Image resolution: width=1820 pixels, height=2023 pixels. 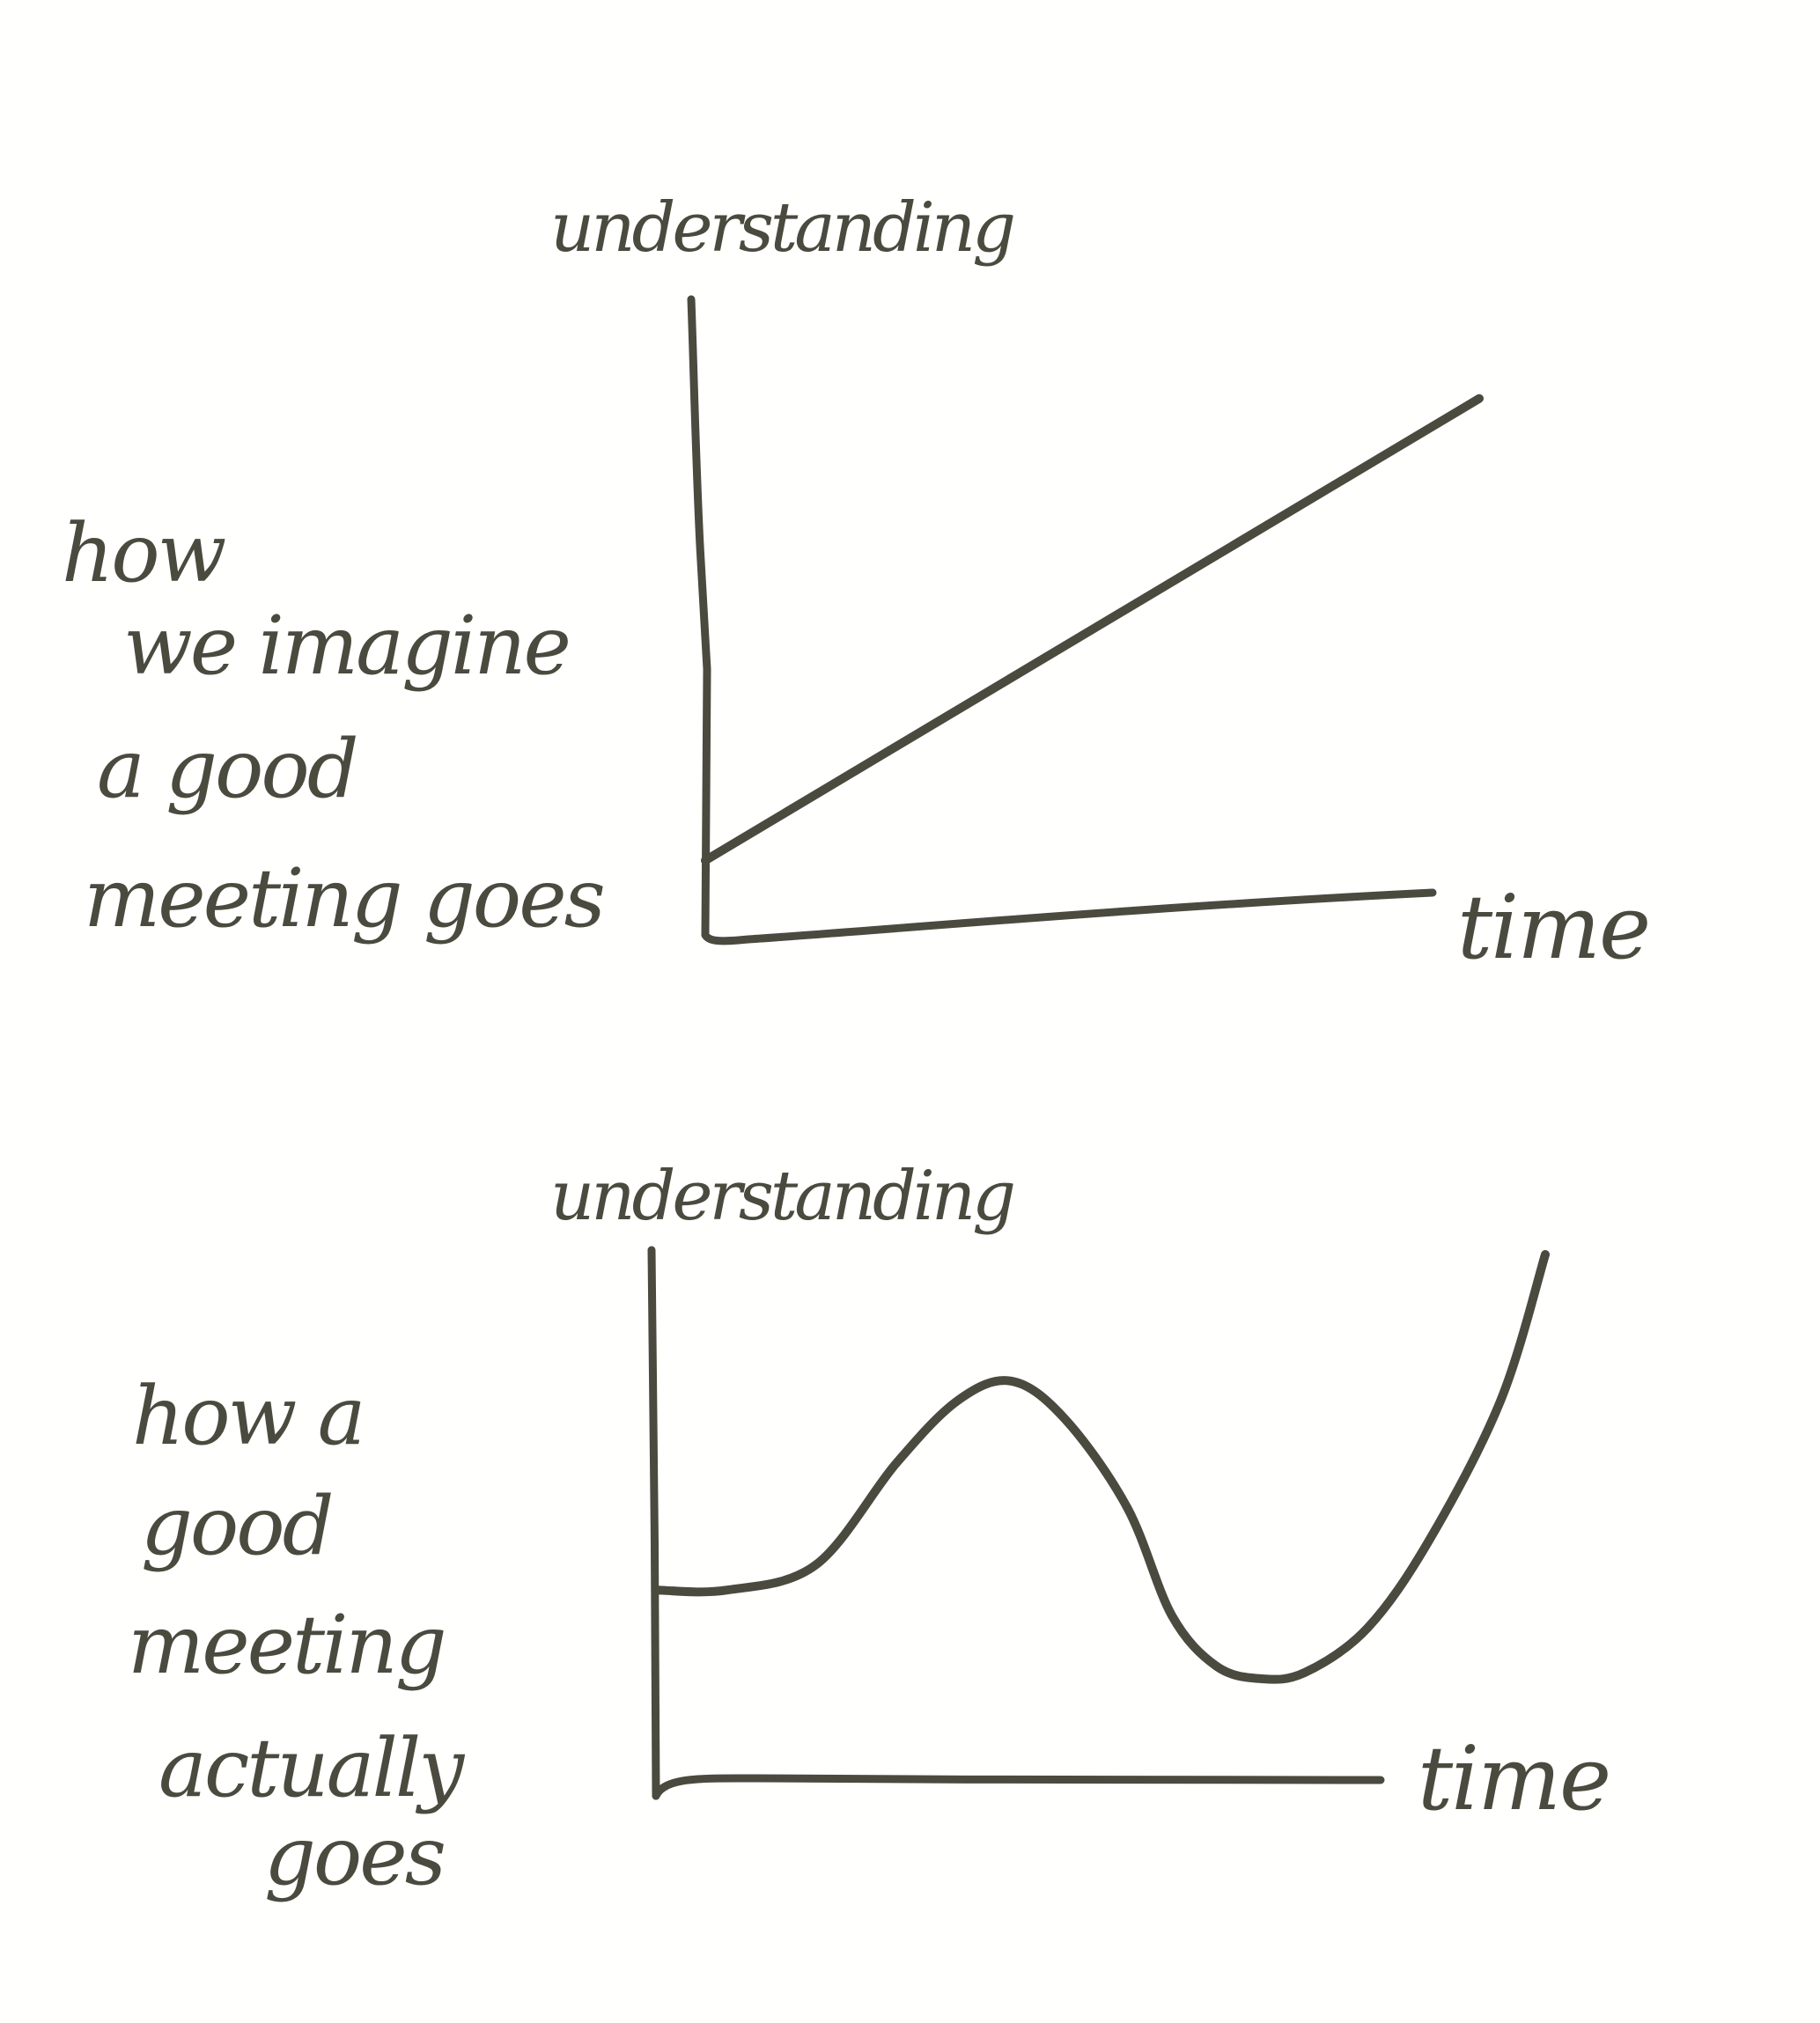 I want to click on chart-actual-ylabel: understanding, so click(x=781, y=1196).